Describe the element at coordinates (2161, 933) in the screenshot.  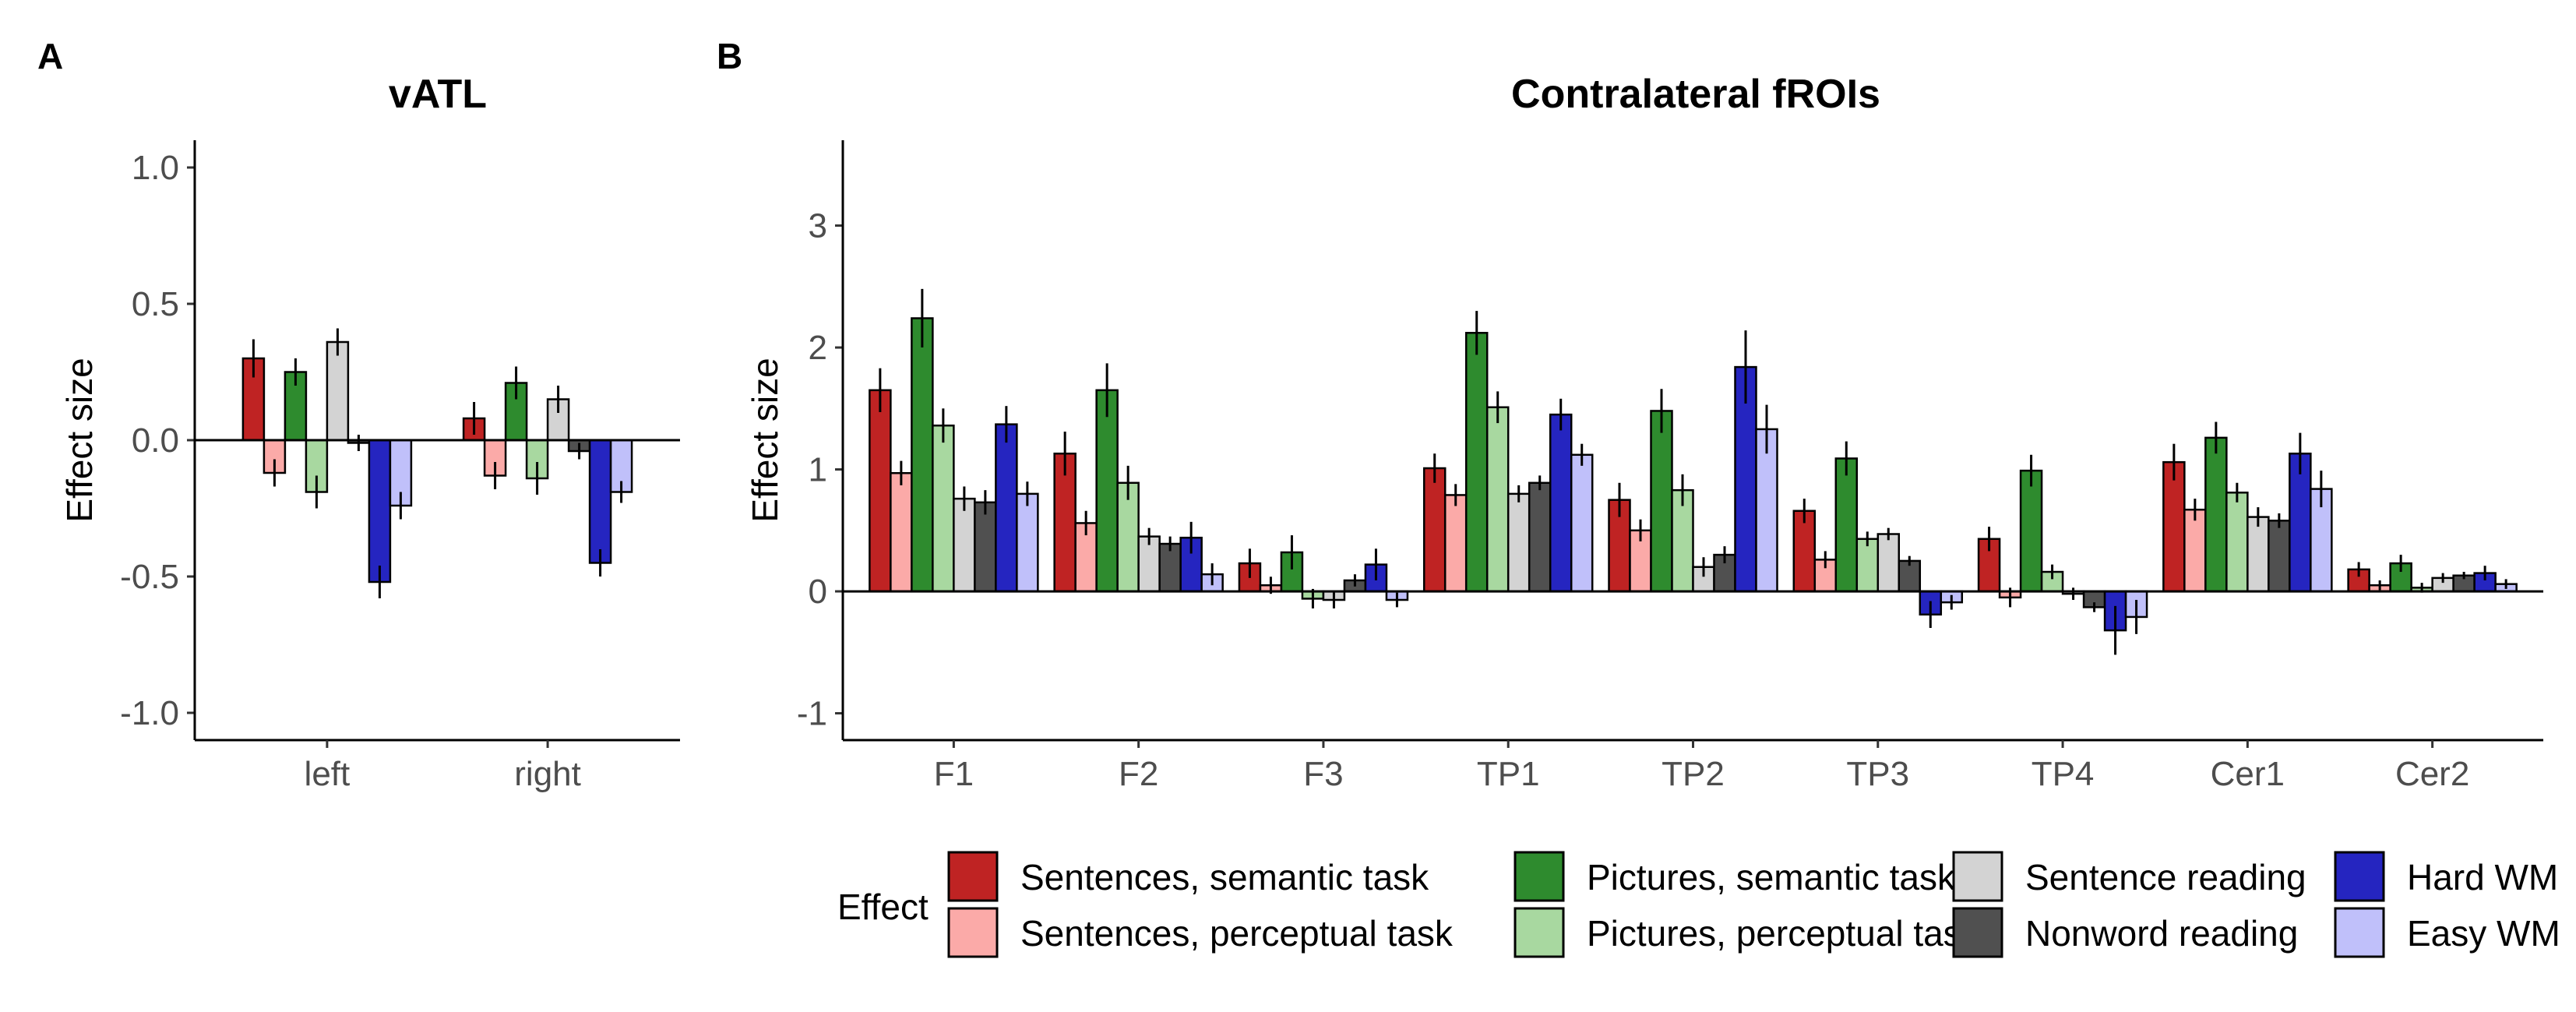
I see `legend-label: Nonword reading` at that location.